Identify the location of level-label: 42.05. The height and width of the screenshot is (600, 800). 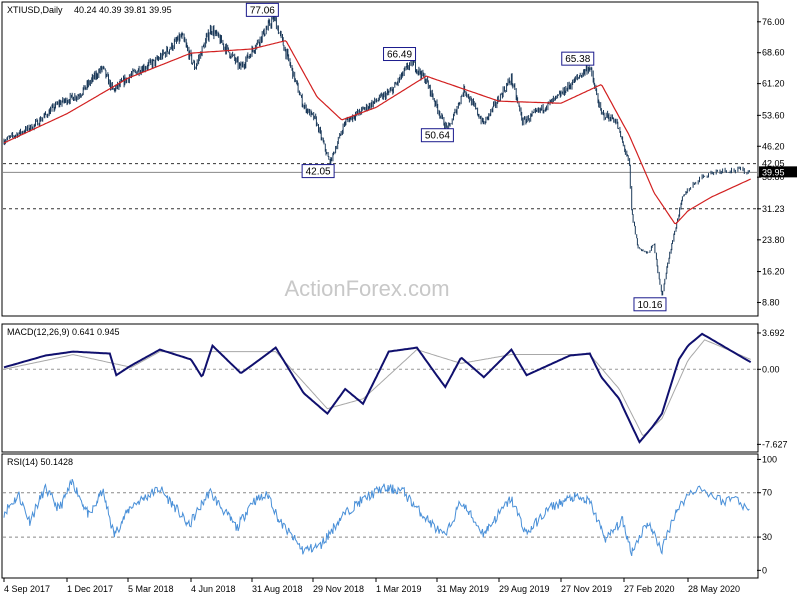
(773, 164).